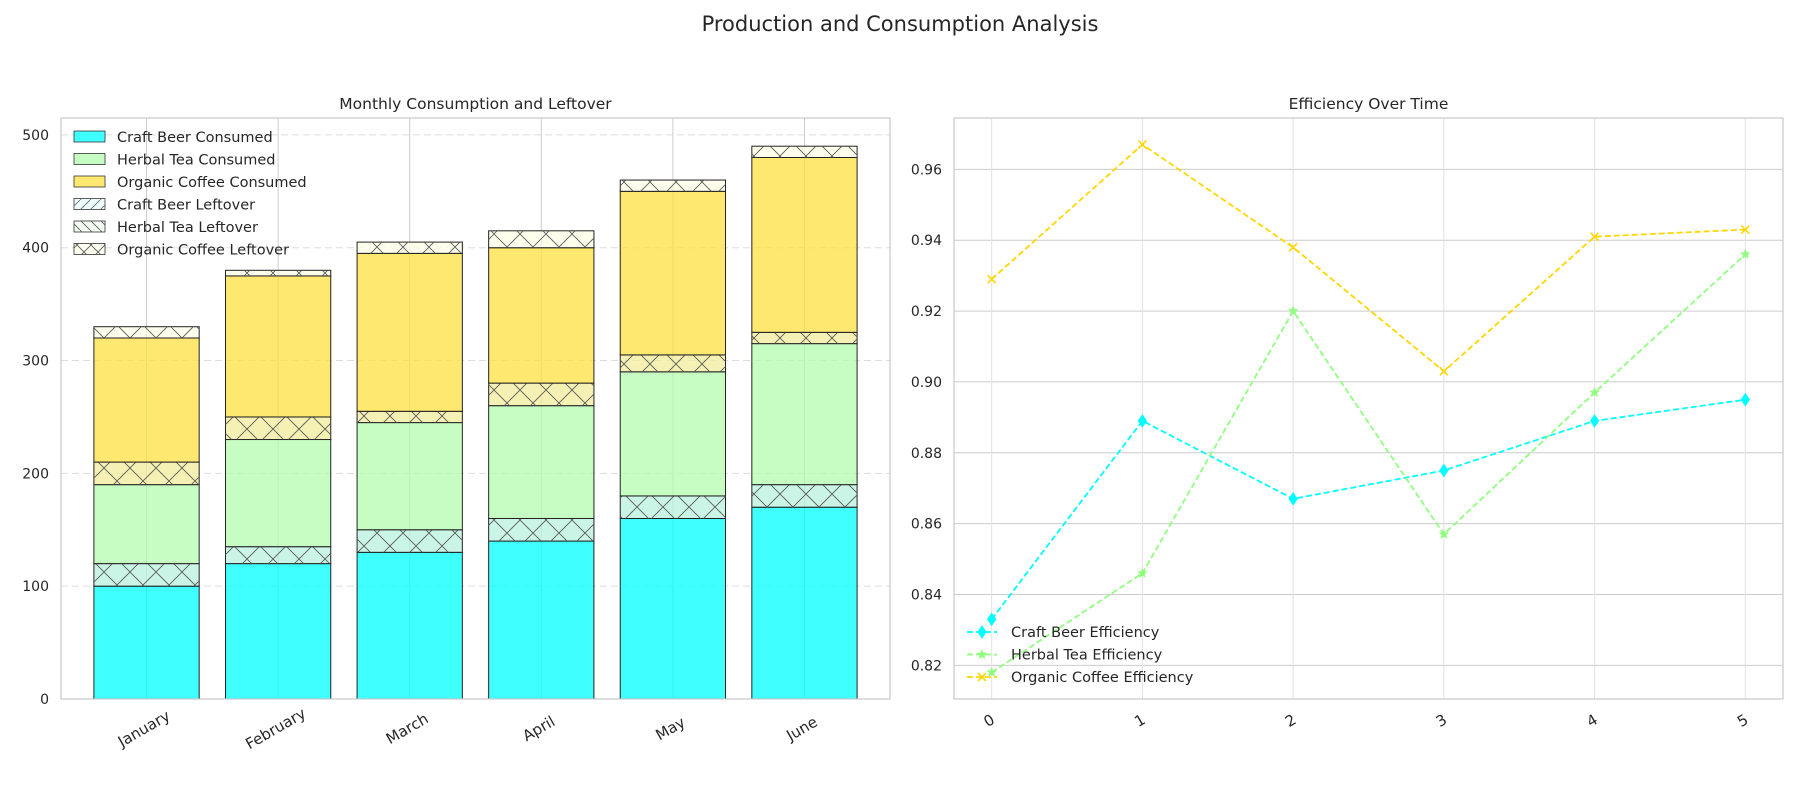  Describe the element at coordinates (982, 677) in the screenshot. I see `legend-marker-organic-coffee-efficiency` at that location.